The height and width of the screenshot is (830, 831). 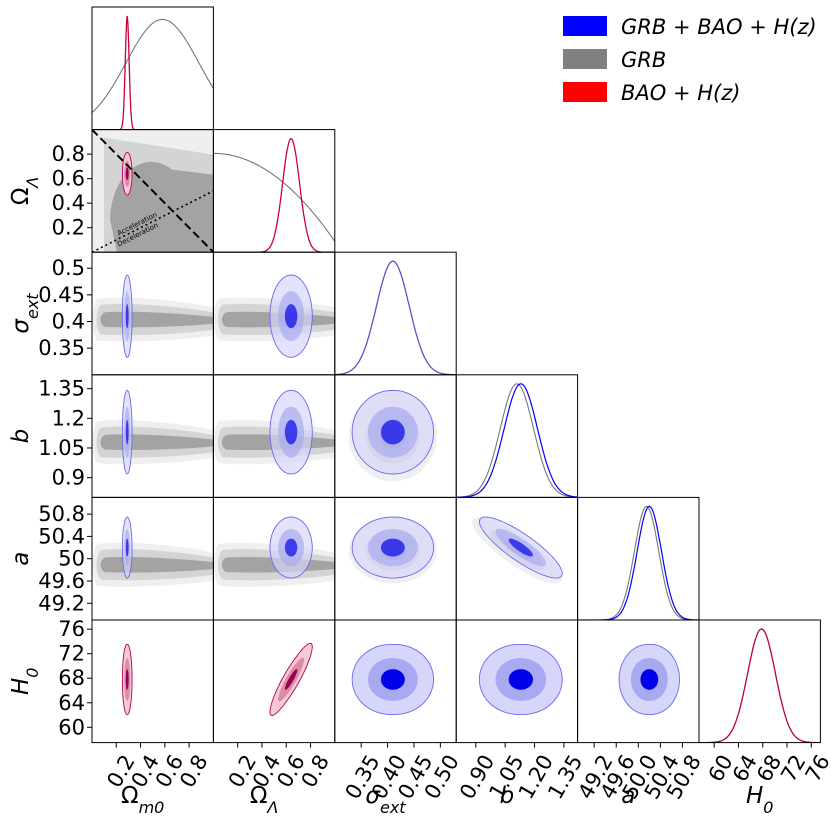 I want to click on y-tick-label-OL-2: 0.6, so click(x=68, y=179).